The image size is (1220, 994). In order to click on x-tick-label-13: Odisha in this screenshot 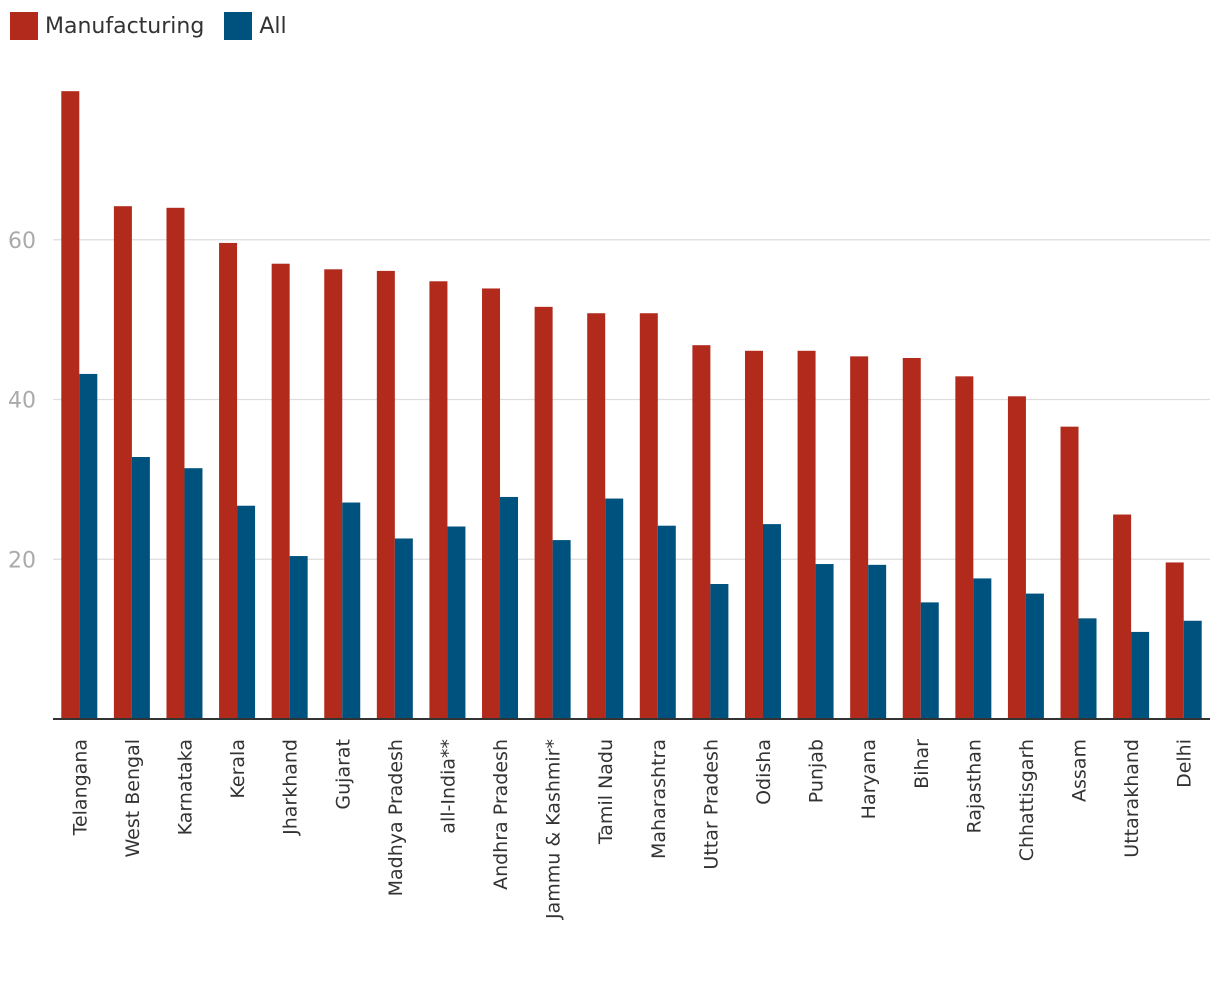, I will do `click(764, 772)`.